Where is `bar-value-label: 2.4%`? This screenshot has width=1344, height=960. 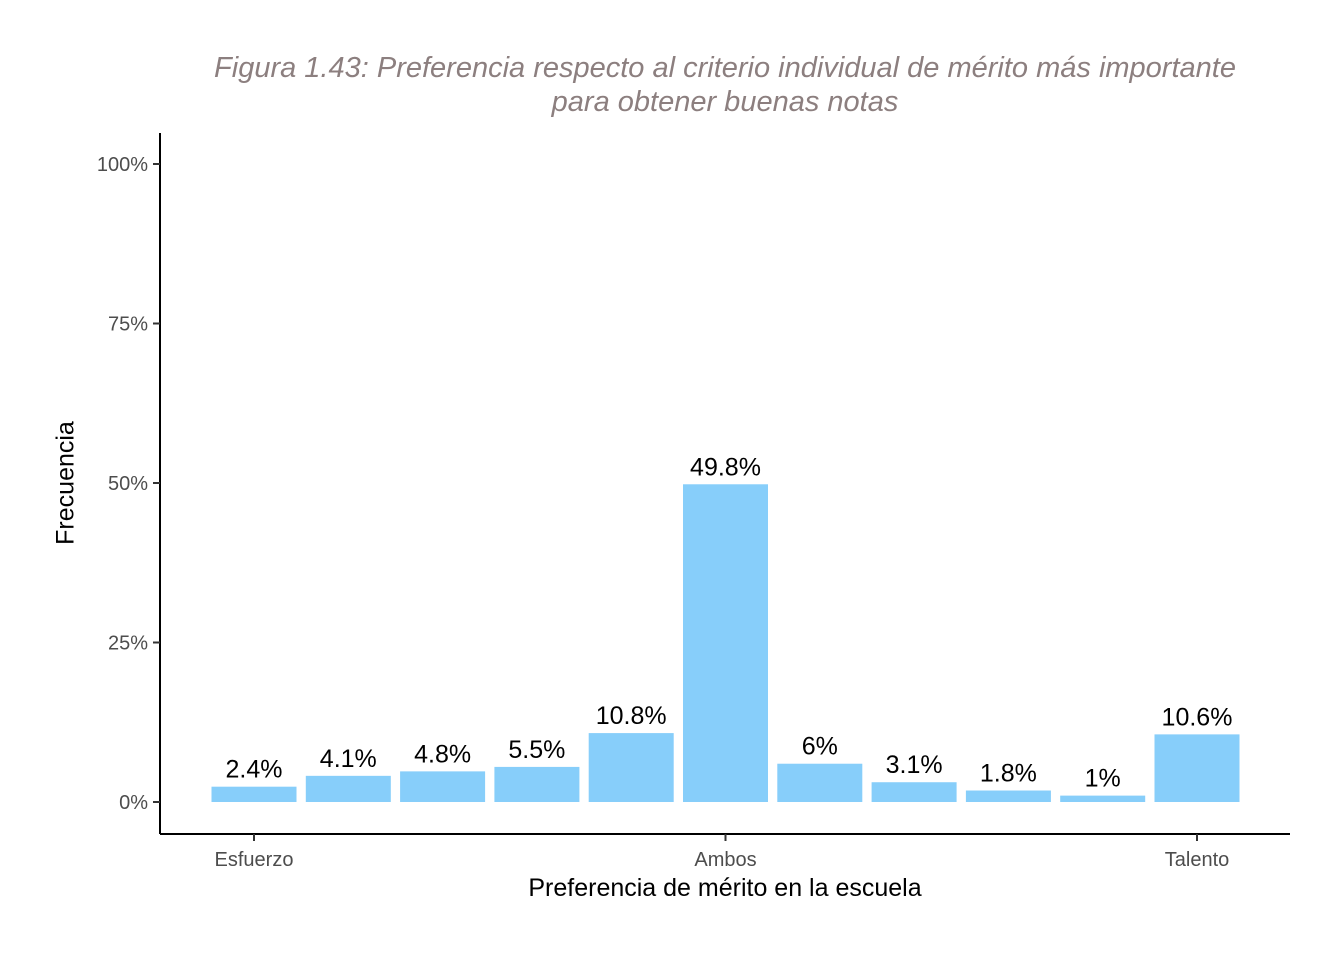
bar-value-label: 2.4% is located at coordinates (254, 770).